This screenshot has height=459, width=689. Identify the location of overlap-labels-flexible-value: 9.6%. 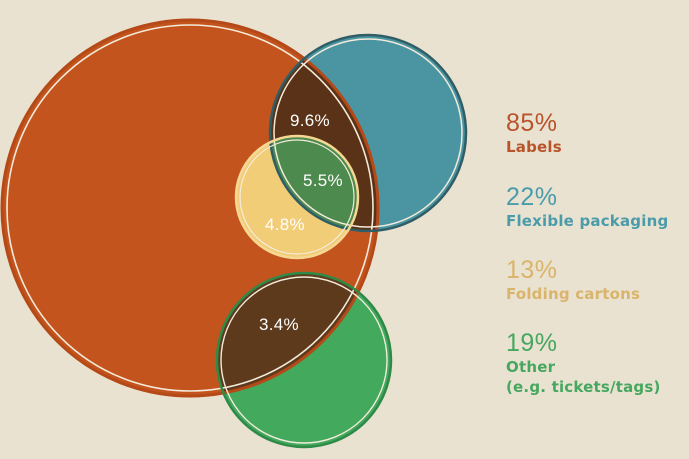
(310, 120).